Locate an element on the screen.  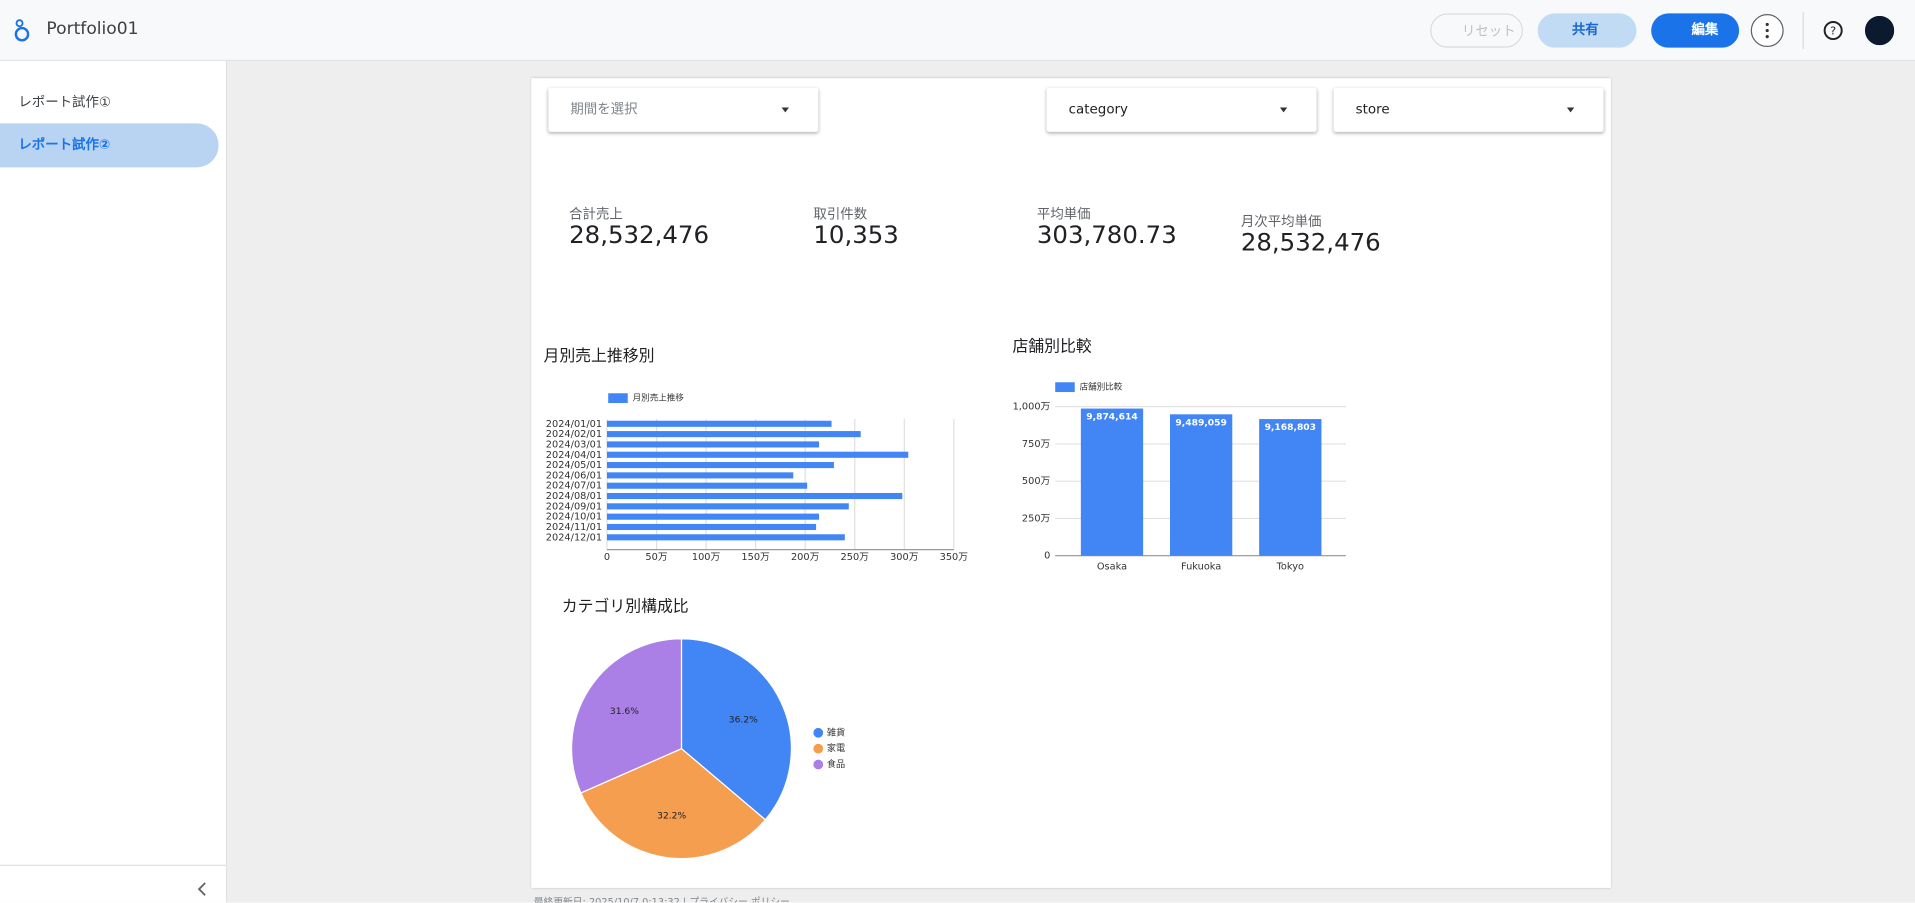
x-tick-label: Osaka is located at coordinates (1112, 567).